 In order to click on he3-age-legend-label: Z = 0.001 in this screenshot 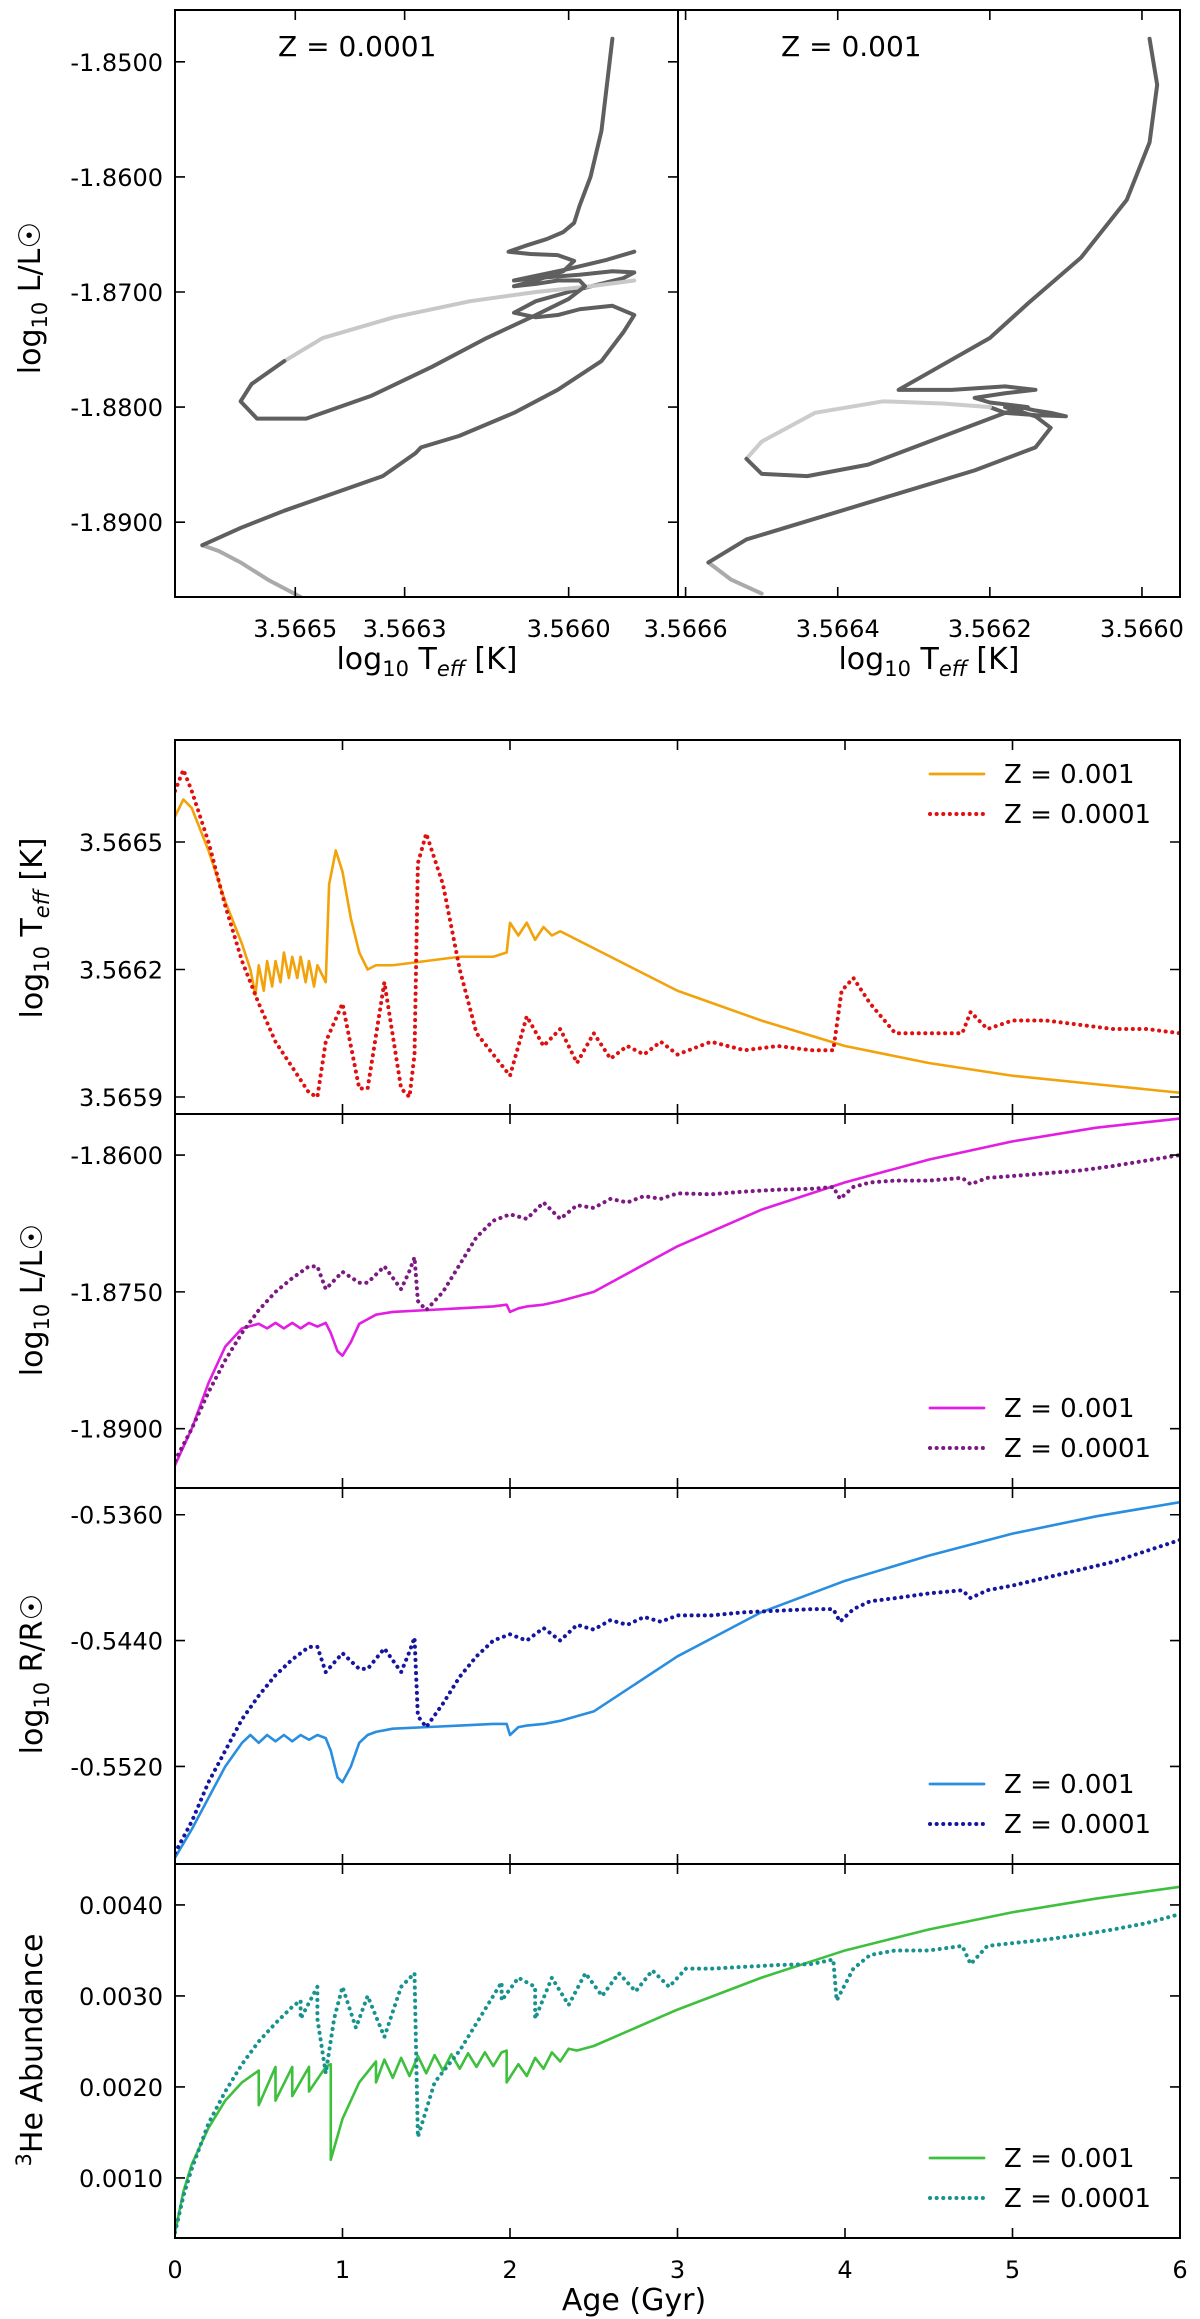, I will do `click(1069, 2159)`.